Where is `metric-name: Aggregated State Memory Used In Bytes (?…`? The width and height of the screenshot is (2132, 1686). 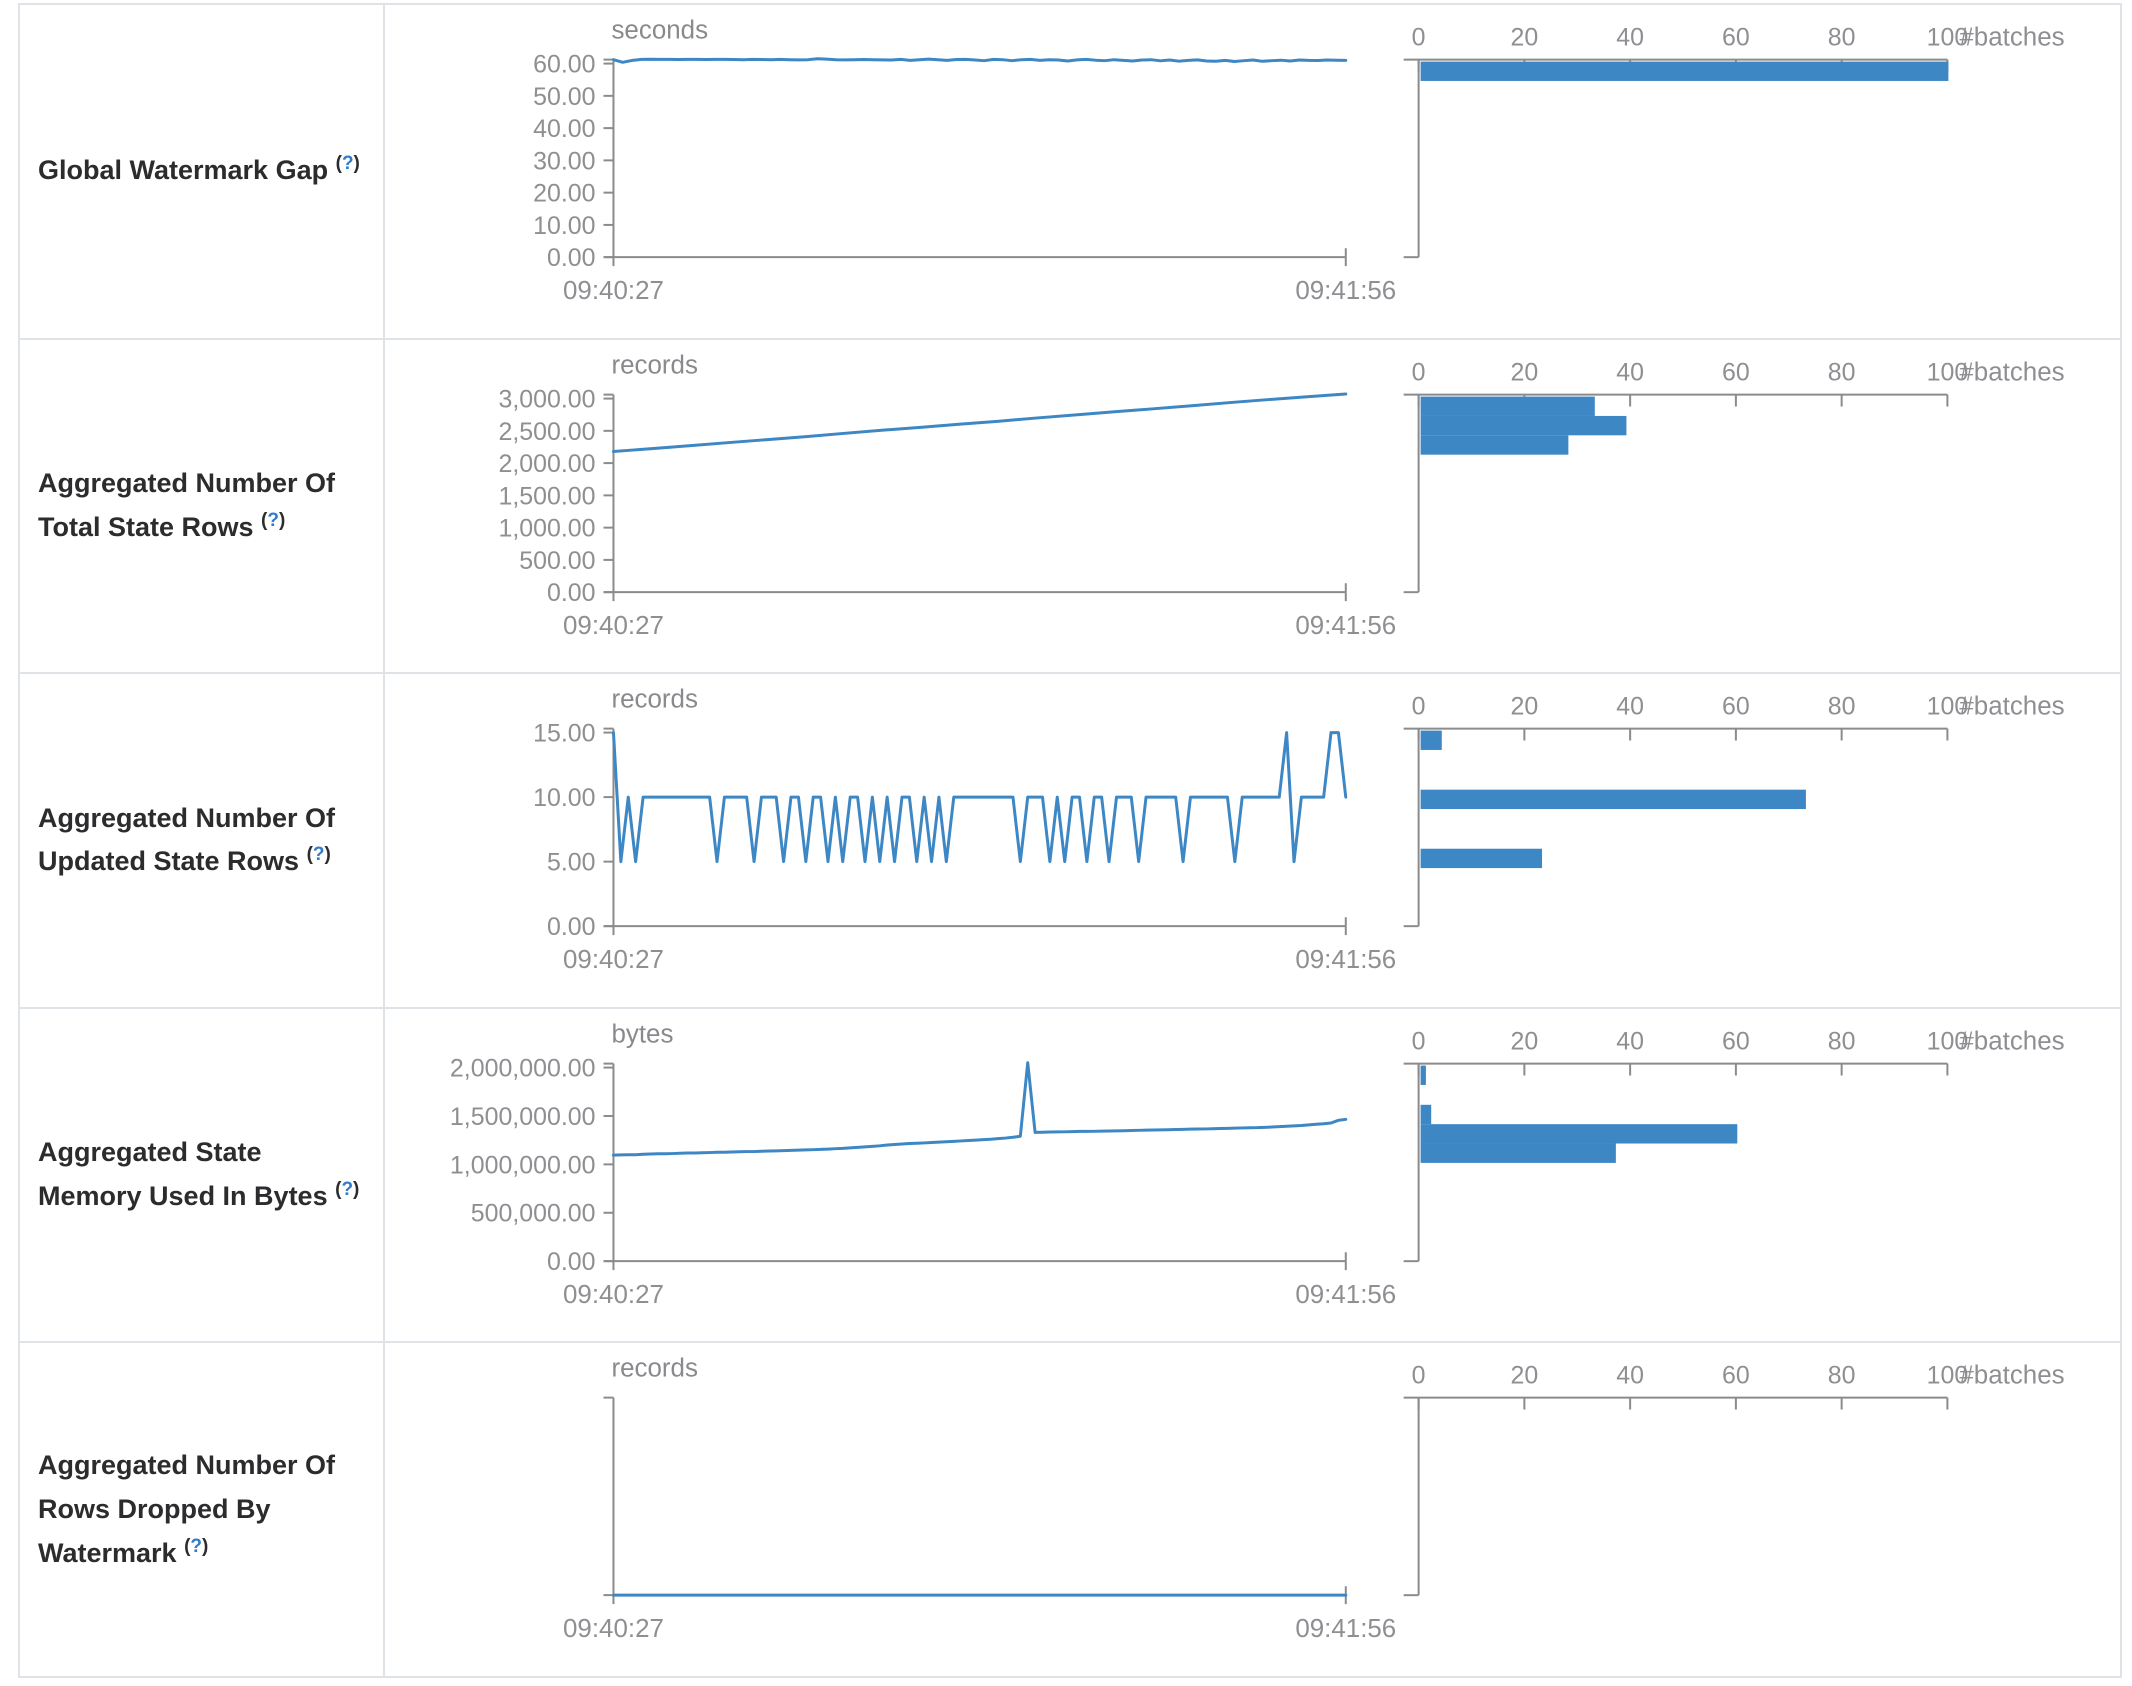
metric-name: Aggregated State Memory Used In Bytes (?… is located at coordinates (201, 1174).